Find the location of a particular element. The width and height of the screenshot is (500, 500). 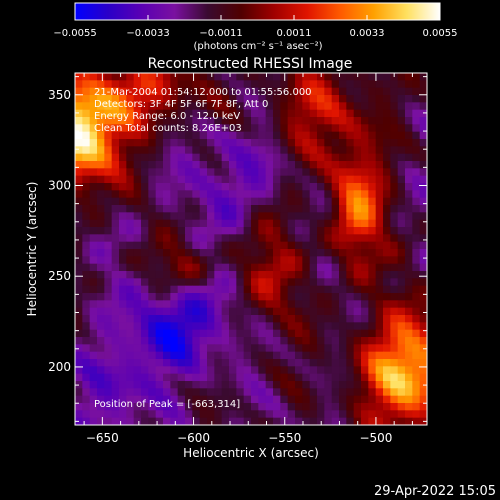

colorbar-tick-label: 0.0011 is located at coordinates (294, 33).